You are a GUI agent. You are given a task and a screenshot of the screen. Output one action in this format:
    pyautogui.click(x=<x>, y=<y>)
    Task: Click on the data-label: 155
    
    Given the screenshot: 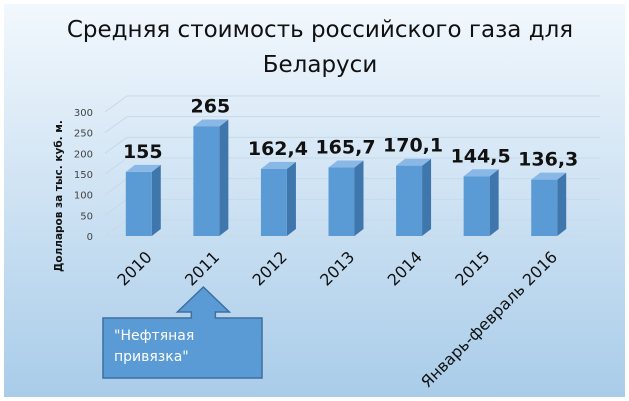 What is the action you would take?
    pyautogui.click(x=143, y=152)
    